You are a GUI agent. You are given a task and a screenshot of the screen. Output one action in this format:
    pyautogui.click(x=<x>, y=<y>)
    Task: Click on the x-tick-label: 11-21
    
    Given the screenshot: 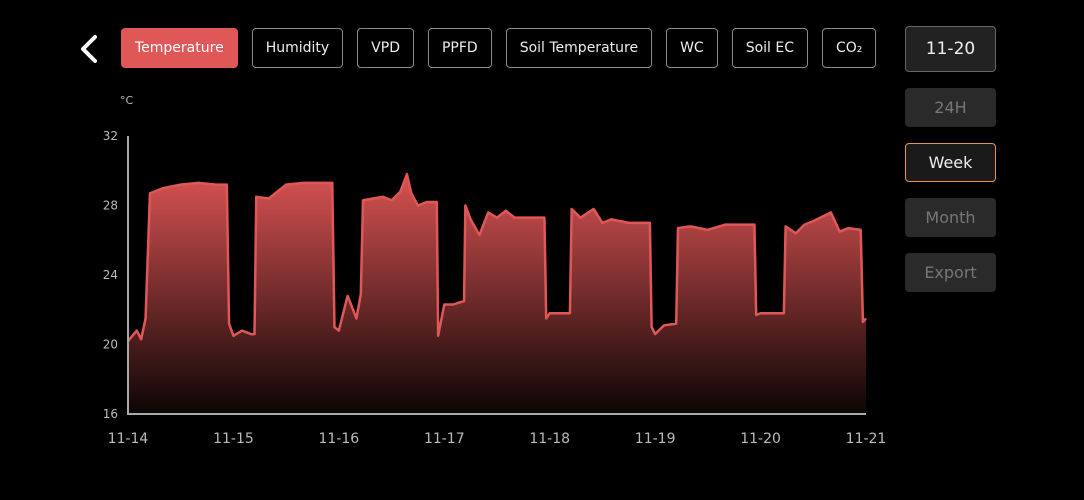 What is the action you would take?
    pyautogui.click(x=866, y=439)
    